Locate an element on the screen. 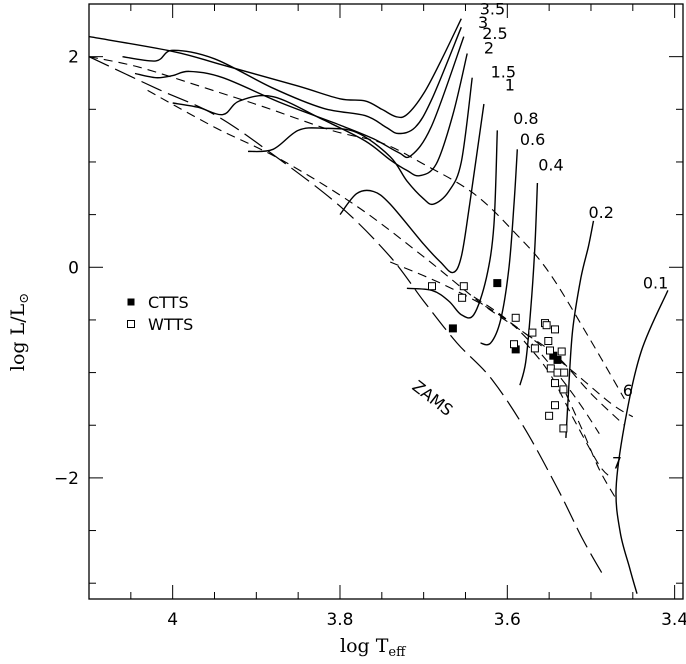  legend-label-wtts: WTTS is located at coordinates (170, 324).